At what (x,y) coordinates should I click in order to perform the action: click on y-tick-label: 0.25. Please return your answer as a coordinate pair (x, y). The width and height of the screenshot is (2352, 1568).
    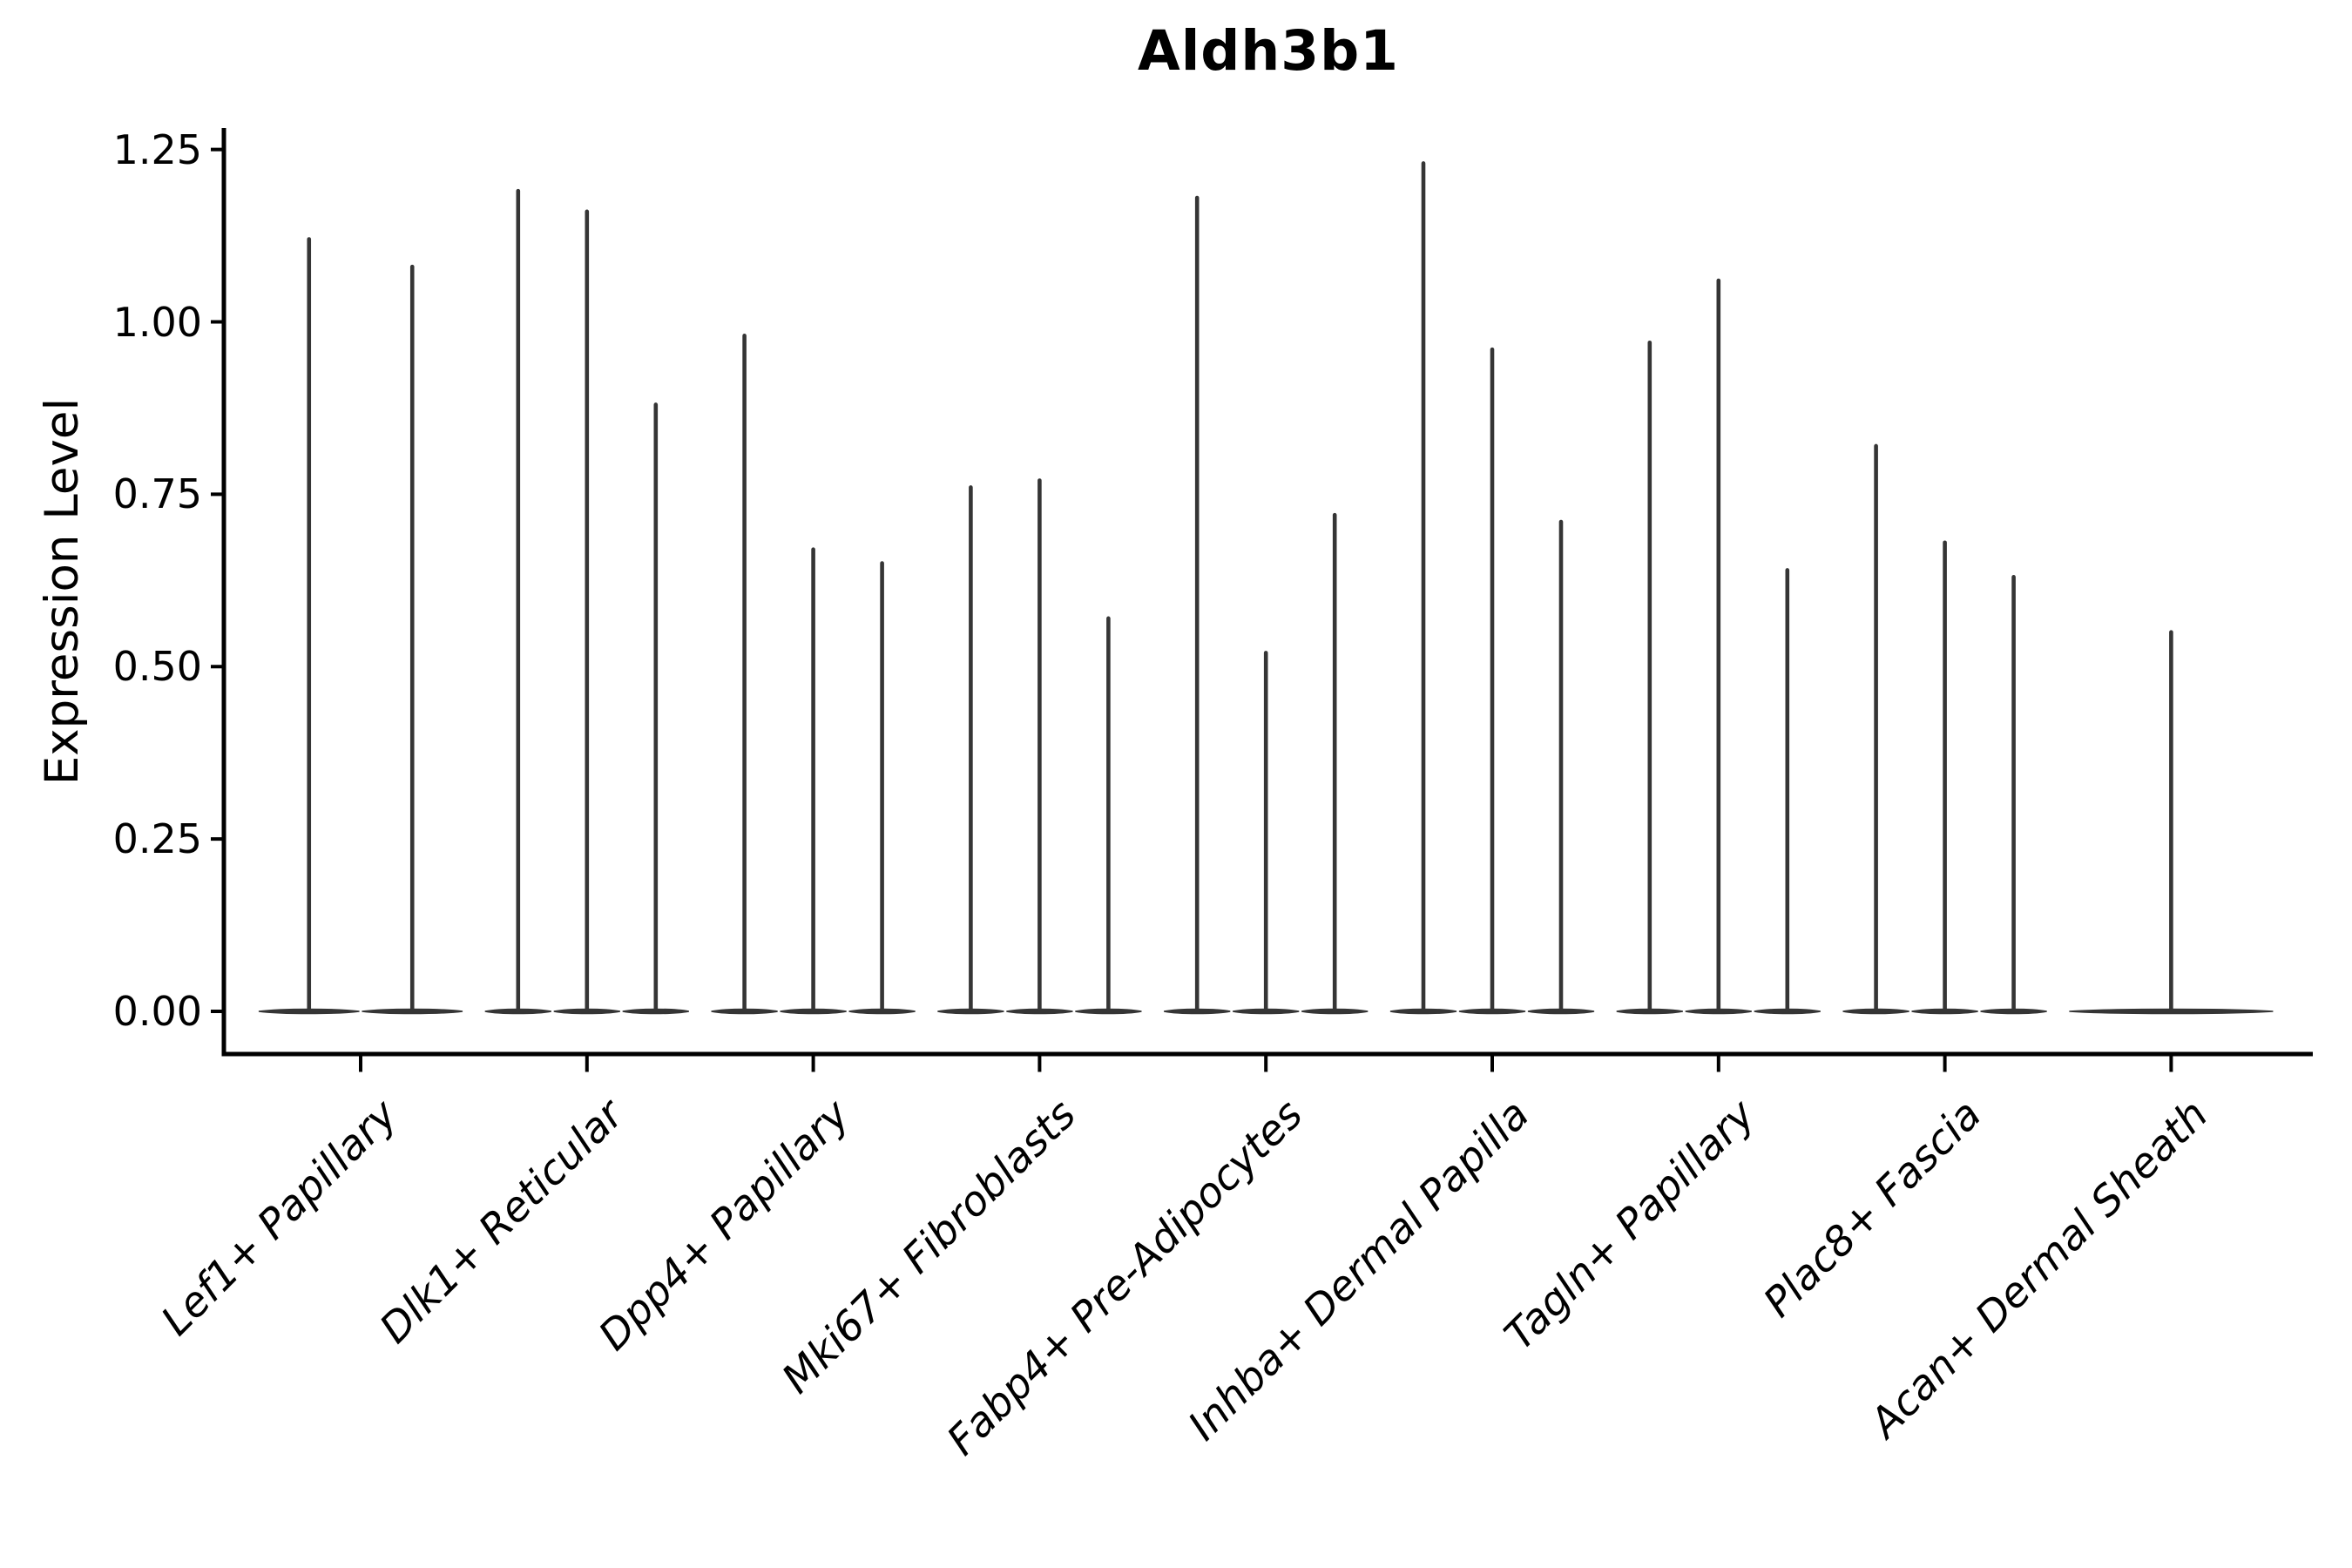
    Looking at the image, I should click on (157, 839).